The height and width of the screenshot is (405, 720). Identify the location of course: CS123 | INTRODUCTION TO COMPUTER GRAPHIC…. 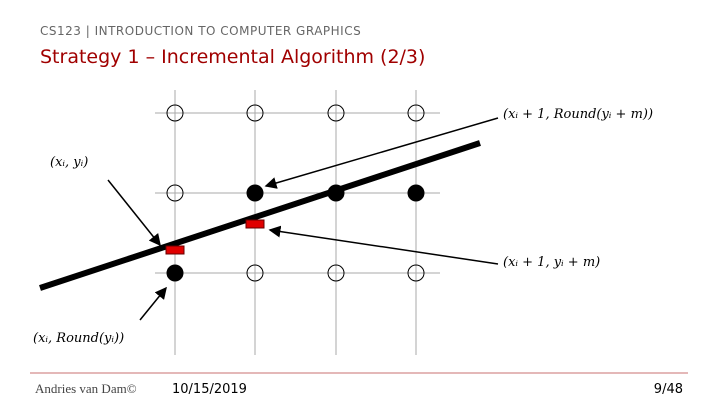
(200, 31).